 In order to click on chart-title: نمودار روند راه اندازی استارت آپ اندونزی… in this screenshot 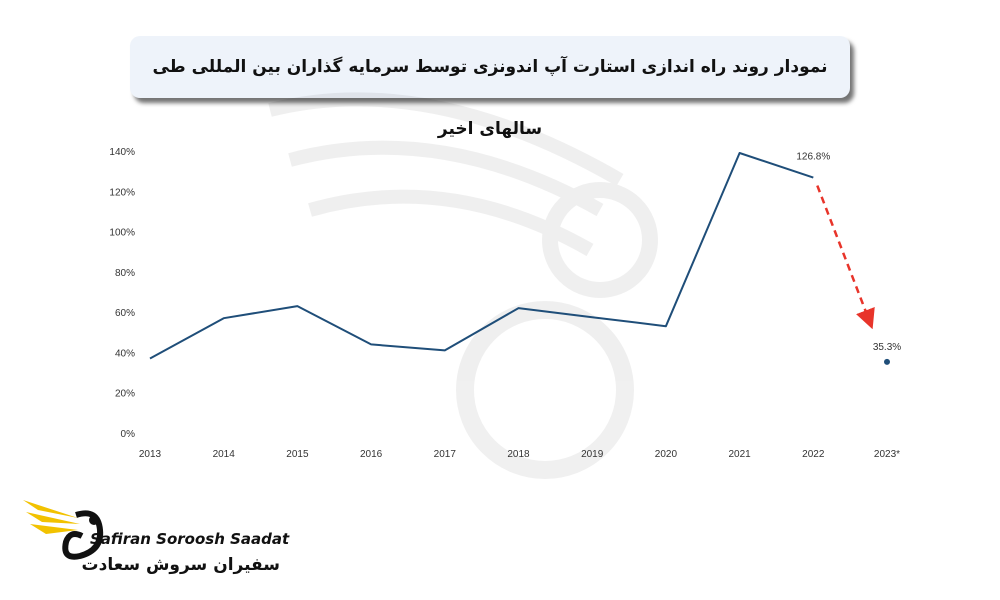, I will do `click(490, 98)`.